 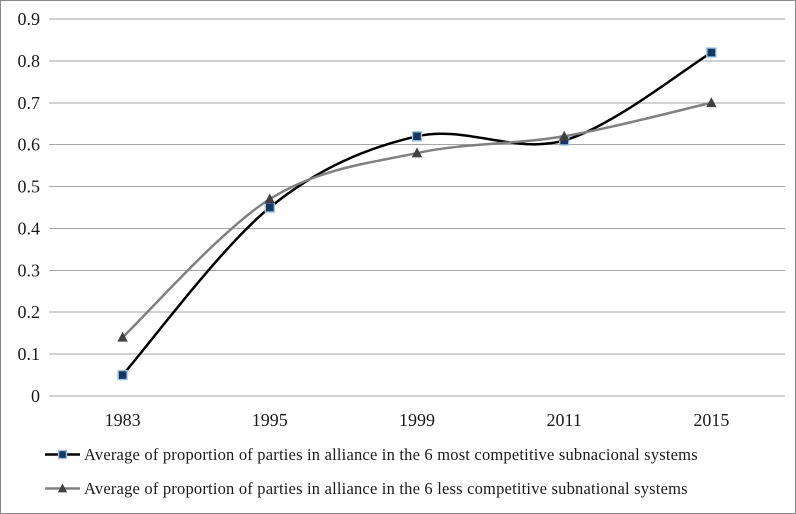 I want to click on svg-text: 0.4, so click(x=29, y=228).